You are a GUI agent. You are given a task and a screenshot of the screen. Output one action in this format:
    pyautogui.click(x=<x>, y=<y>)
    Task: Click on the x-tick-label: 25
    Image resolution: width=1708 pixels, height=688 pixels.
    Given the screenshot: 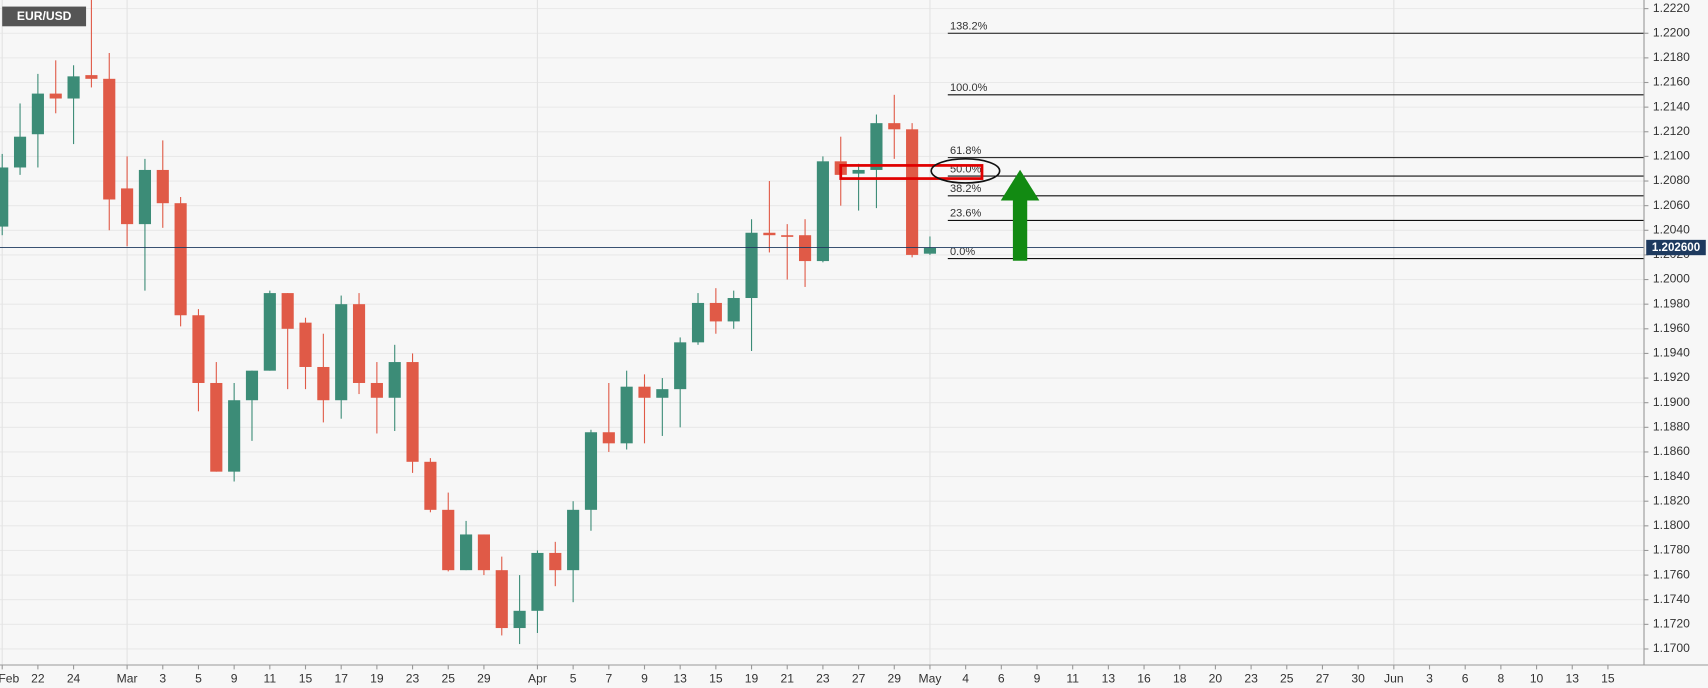 What is the action you would take?
    pyautogui.click(x=1287, y=678)
    